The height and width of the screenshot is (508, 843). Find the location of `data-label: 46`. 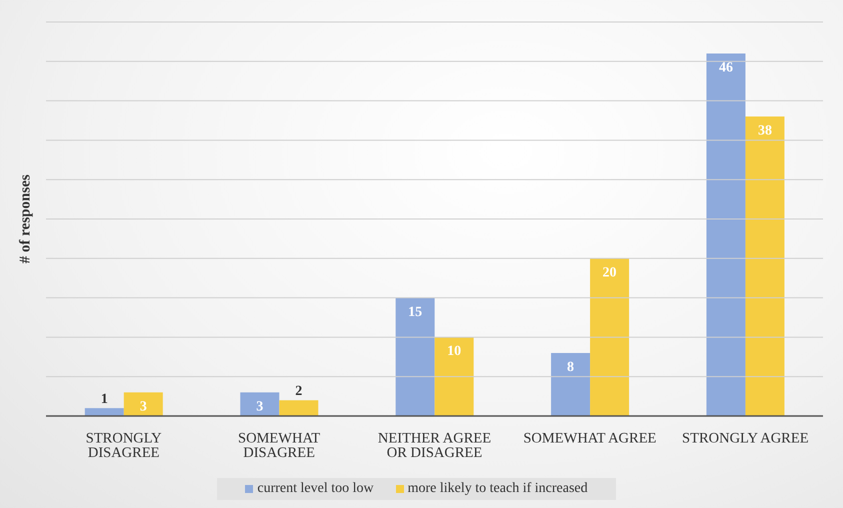

data-label: 46 is located at coordinates (725, 68).